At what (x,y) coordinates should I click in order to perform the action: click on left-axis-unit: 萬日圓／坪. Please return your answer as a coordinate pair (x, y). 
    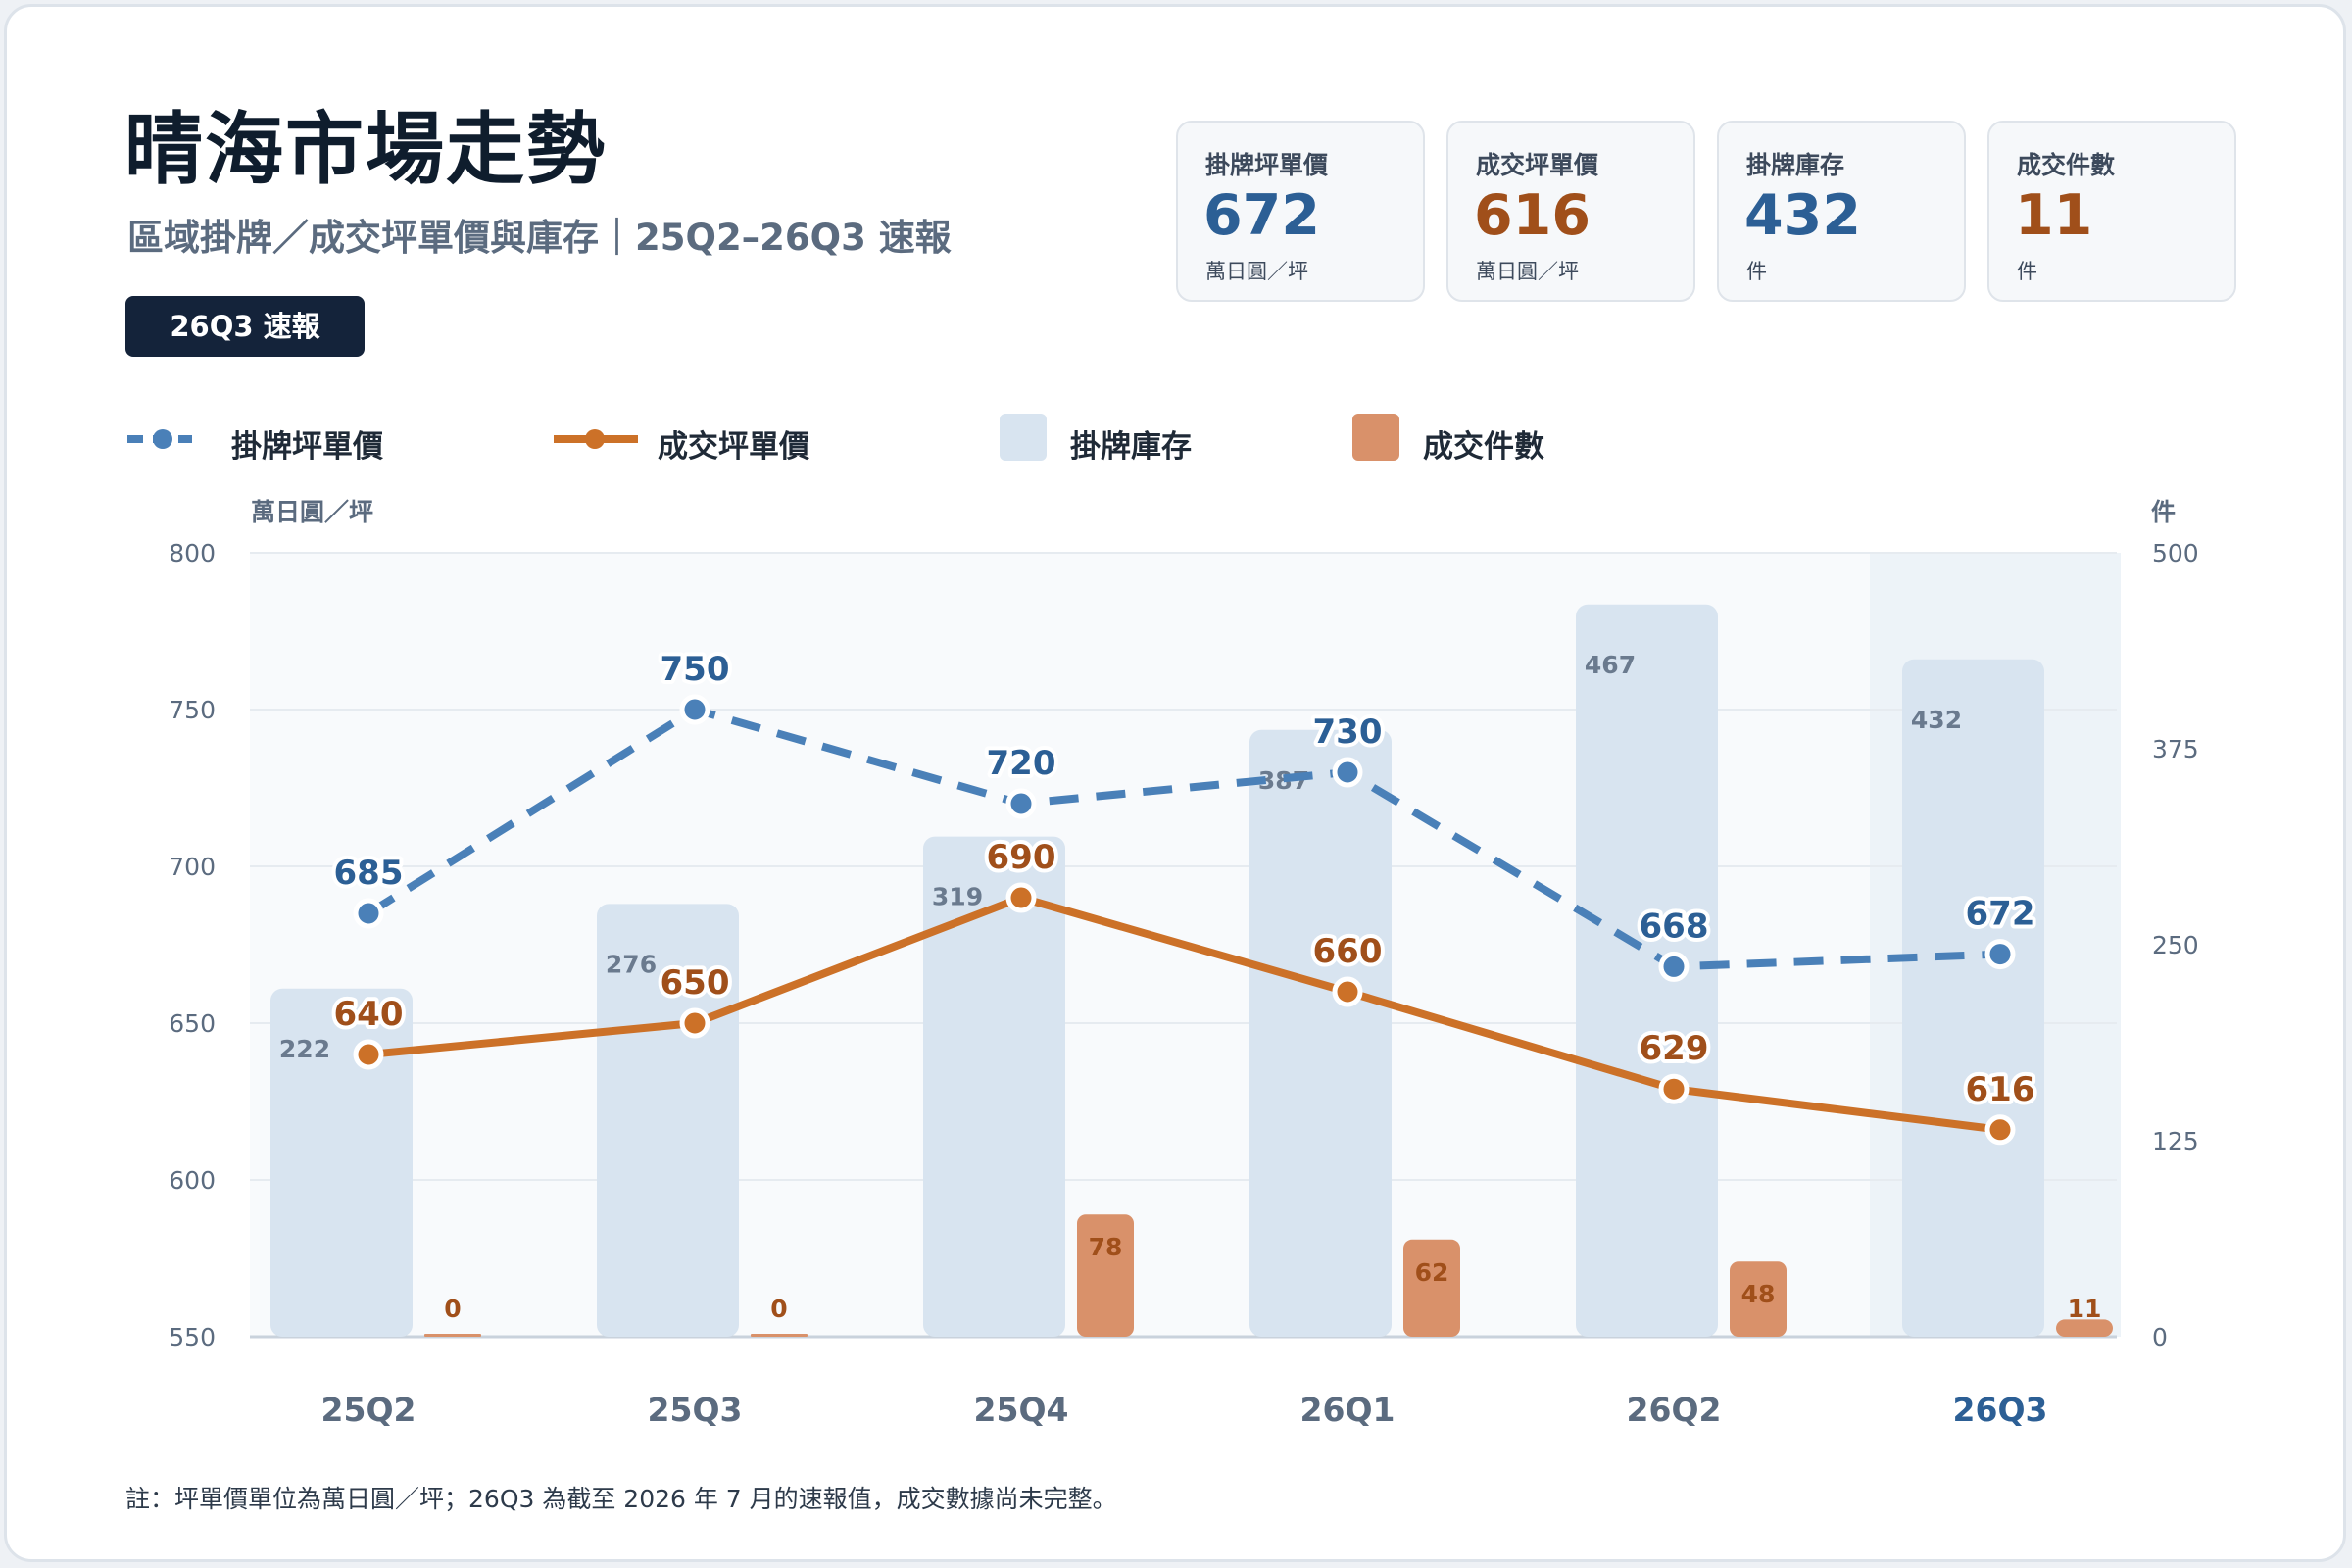
    Looking at the image, I should click on (312, 512).